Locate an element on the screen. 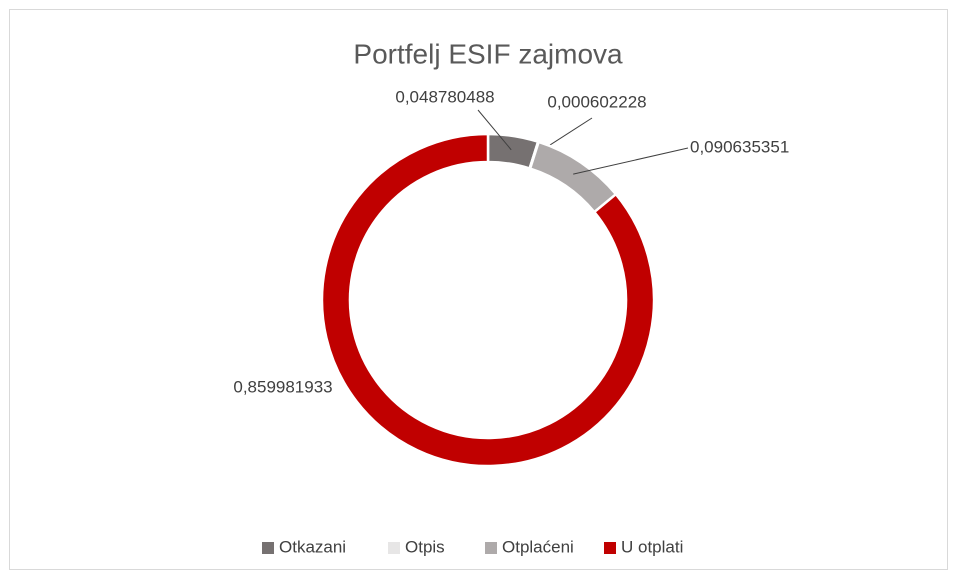  legend-label: Otkazani is located at coordinates (312, 546).